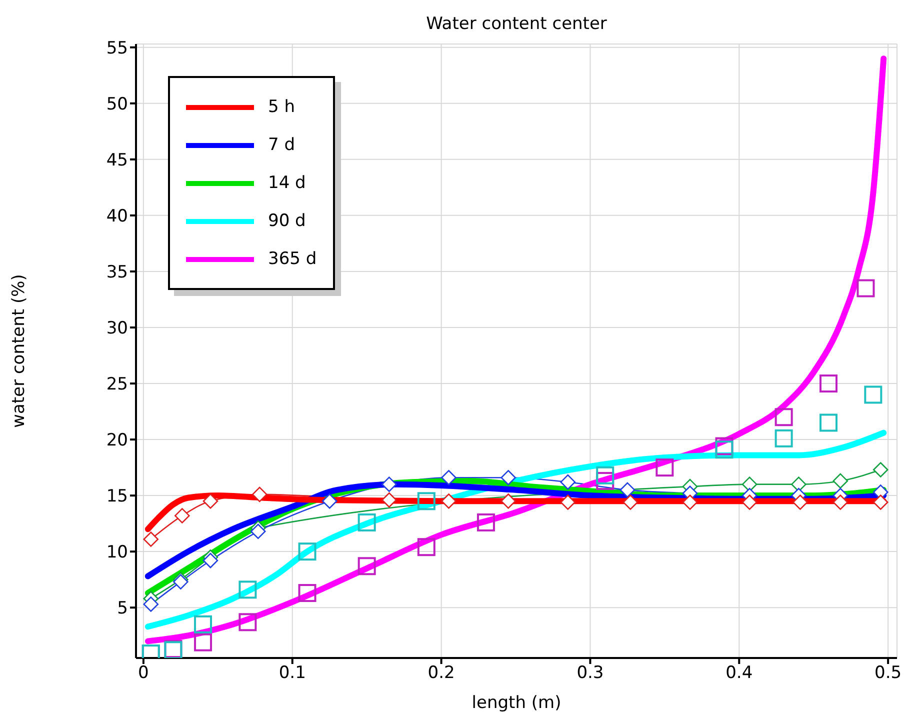 The width and height of the screenshot is (909, 718). Describe the element at coordinates (117, 104) in the screenshot. I see `y-tick-label: 50` at that location.